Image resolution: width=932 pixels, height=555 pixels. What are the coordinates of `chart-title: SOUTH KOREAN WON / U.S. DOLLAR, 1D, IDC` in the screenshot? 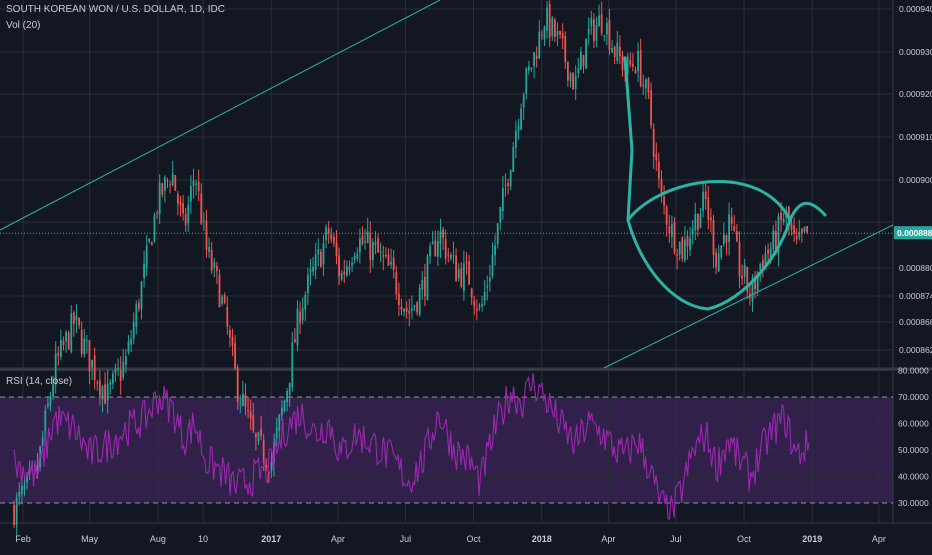 It's located at (115, 9).